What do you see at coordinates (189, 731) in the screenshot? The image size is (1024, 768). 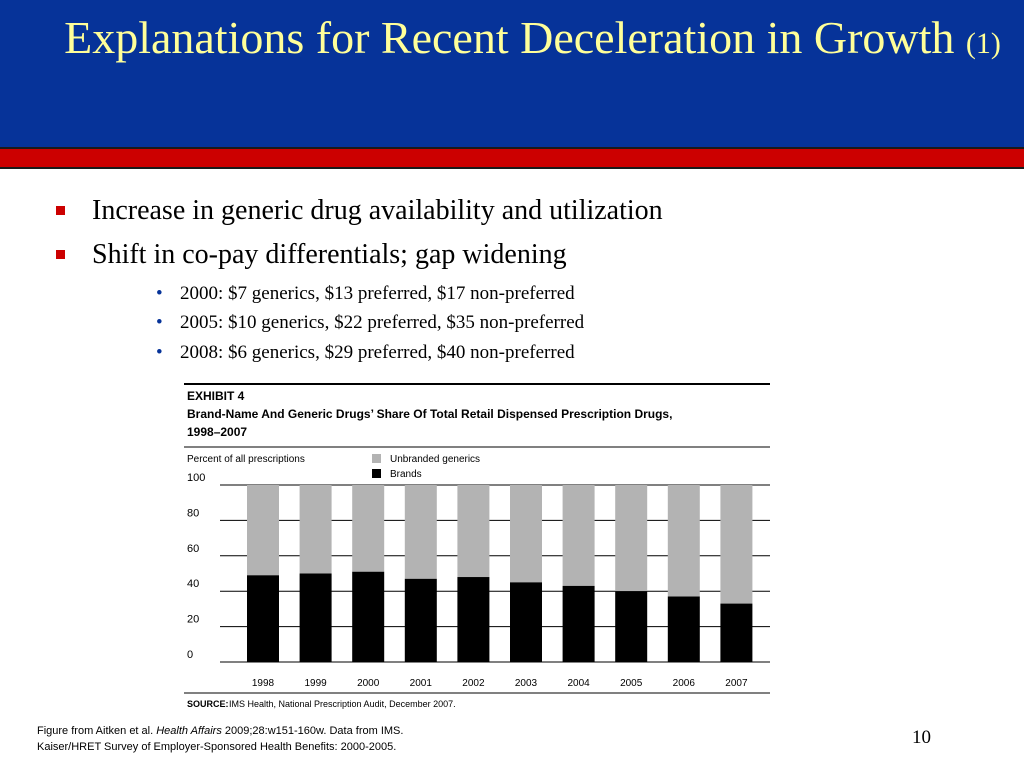 I see `footer-journal: Health Affairs` at bounding box center [189, 731].